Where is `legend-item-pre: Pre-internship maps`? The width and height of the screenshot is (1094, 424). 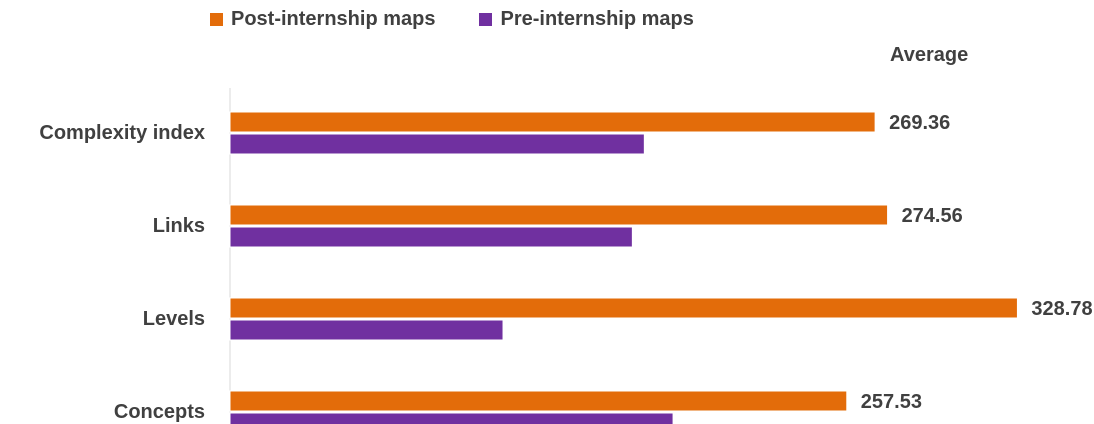 legend-item-pre: Pre-internship maps is located at coordinates (586, 19).